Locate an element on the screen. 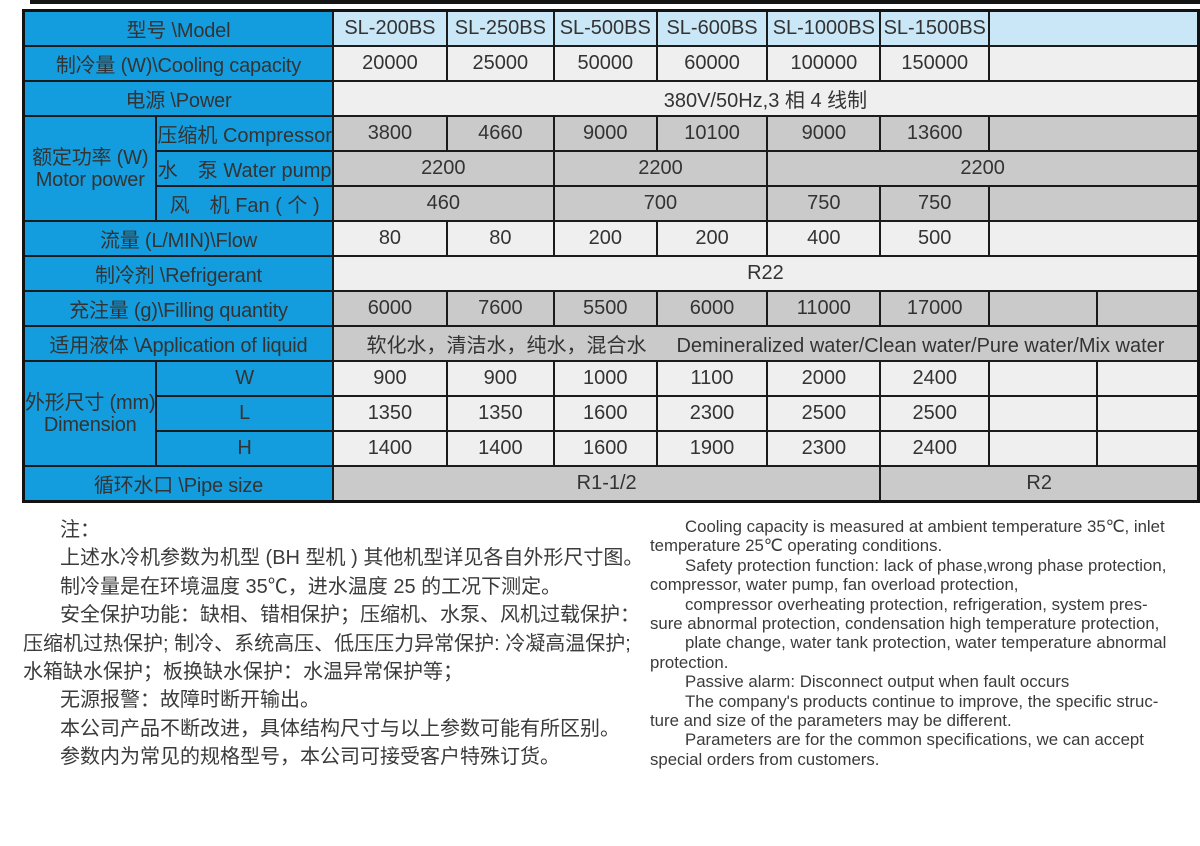 The image size is (1200, 846). compressor-value: 13600 is located at coordinates (935, 133).